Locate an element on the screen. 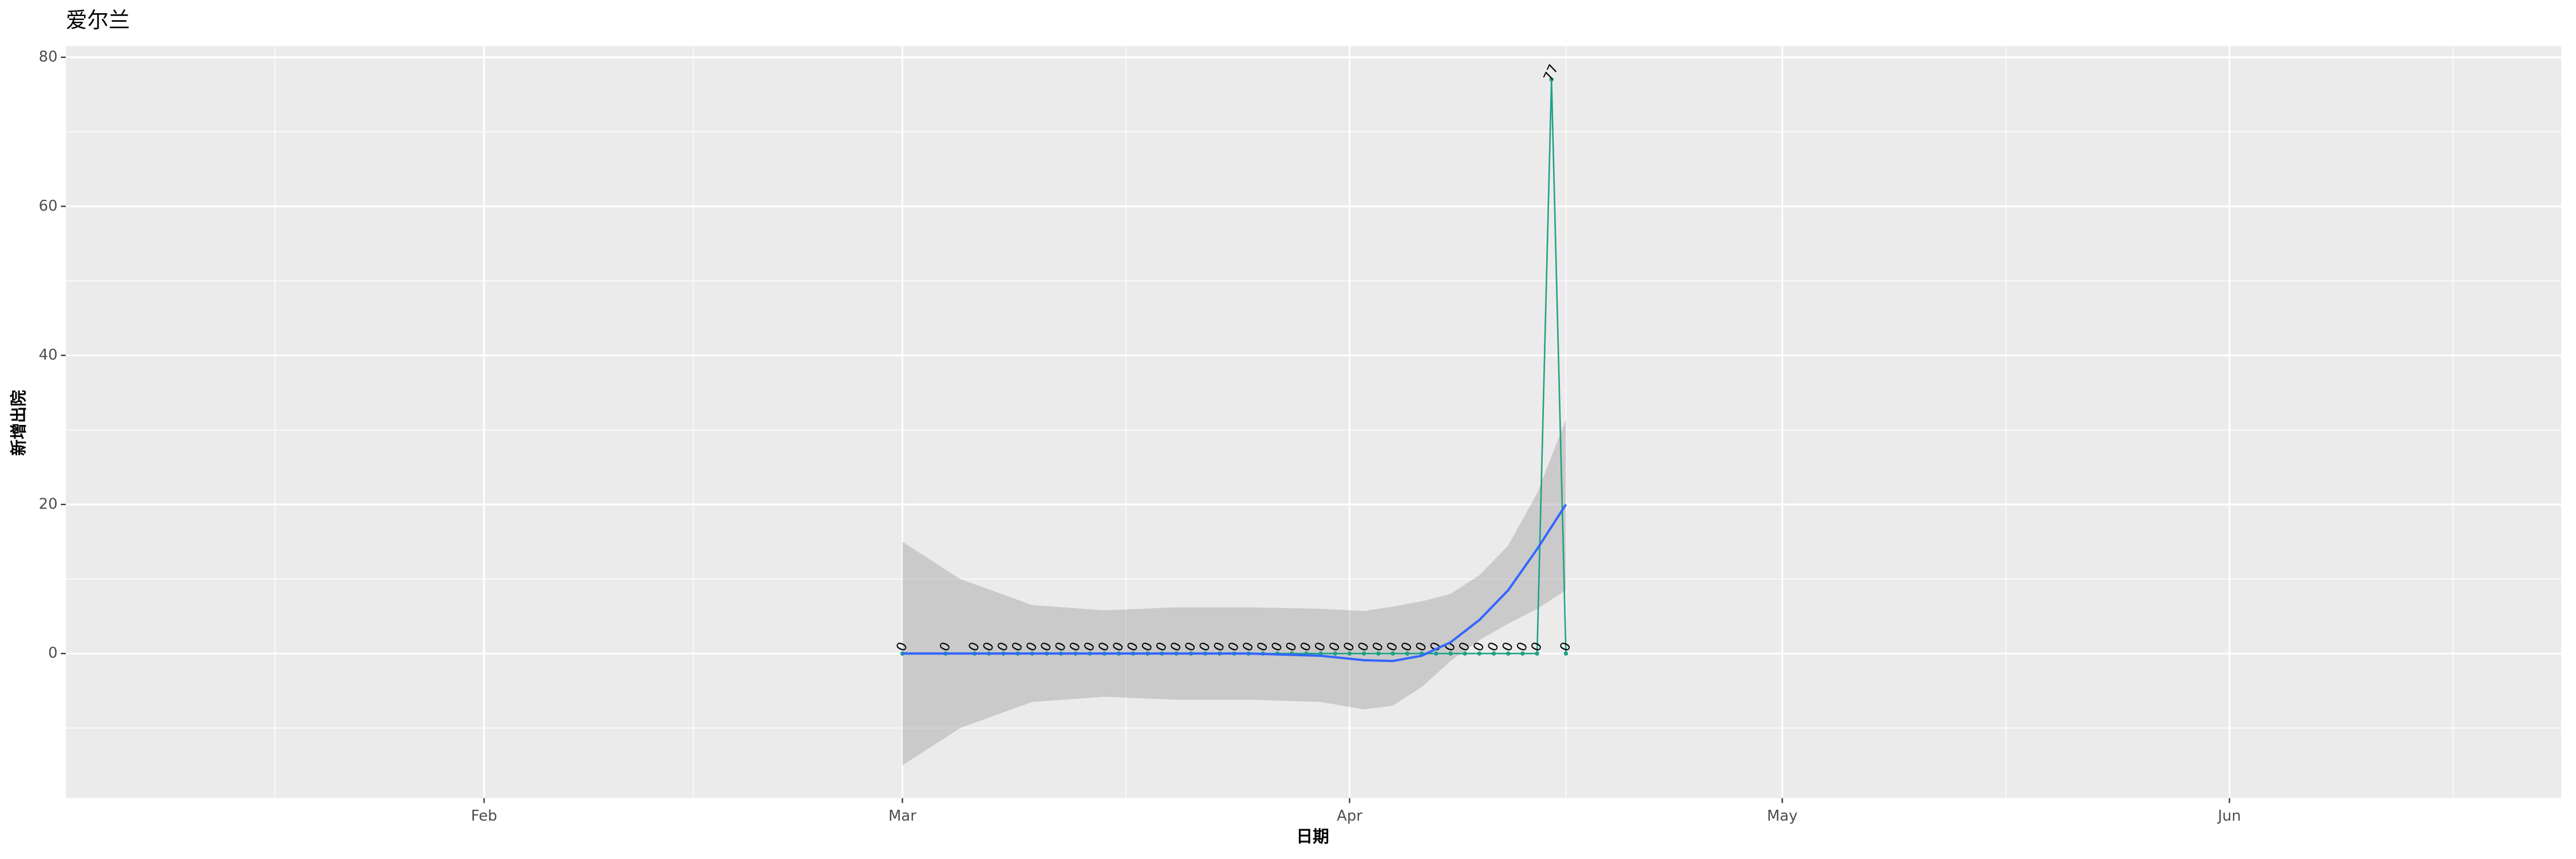 The width and height of the screenshot is (2576, 859). confidence-band is located at coordinates (1234, 593).